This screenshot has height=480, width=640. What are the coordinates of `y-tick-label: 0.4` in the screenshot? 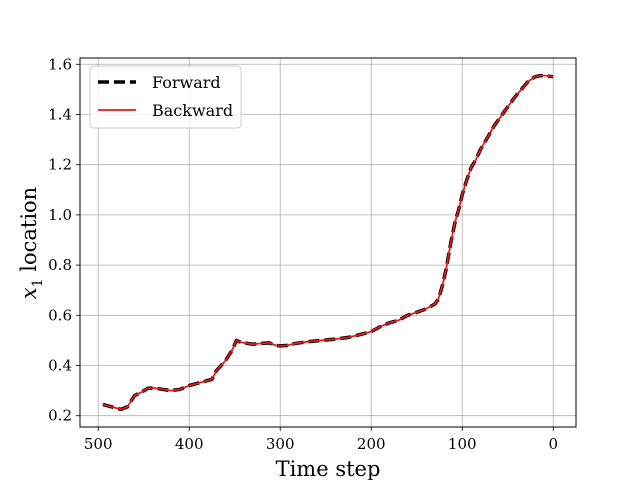 It's located at (60, 366).